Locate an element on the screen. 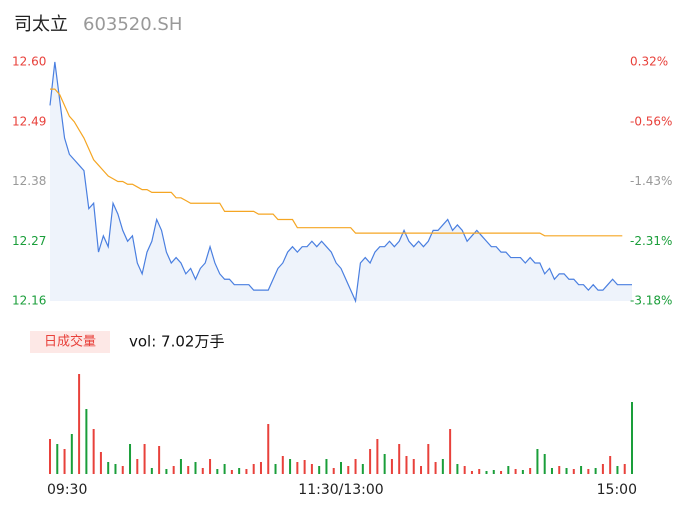 The width and height of the screenshot is (686, 524). y2-tick-label: -0.56% is located at coordinates (651, 122).